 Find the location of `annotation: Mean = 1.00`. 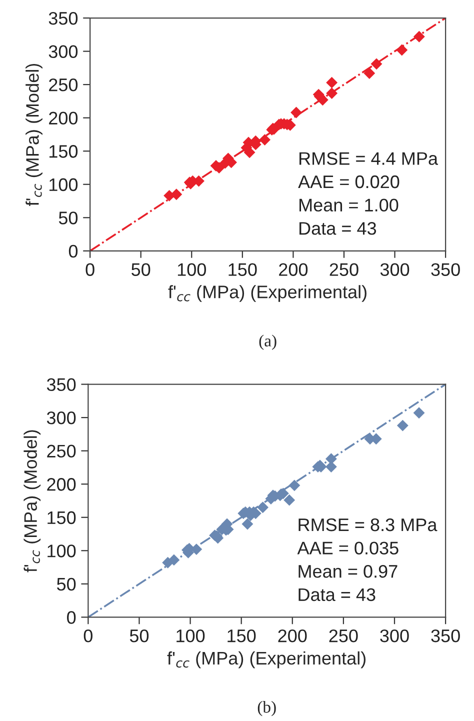

annotation: Mean = 1.00 is located at coordinates (349, 205).